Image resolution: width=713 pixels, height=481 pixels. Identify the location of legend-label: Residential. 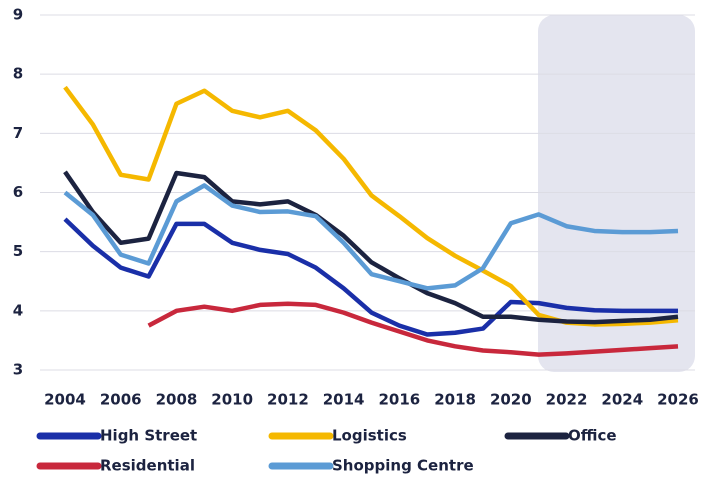
(147, 466).